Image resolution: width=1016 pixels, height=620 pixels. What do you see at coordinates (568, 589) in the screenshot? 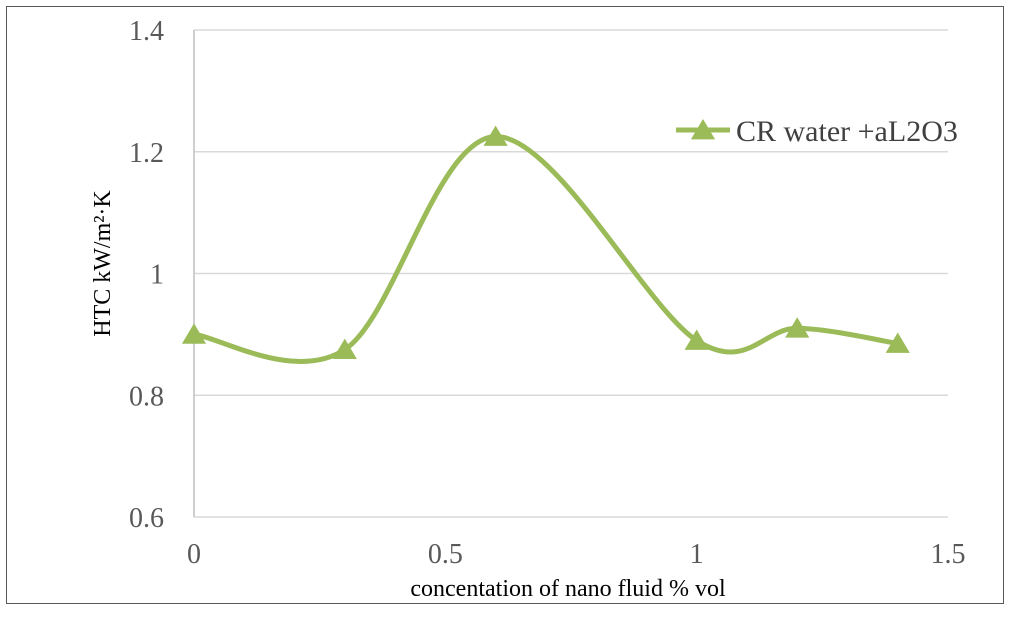
I see `x-axis-title: concentation of nano fluid % vol` at bounding box center [568, 589].